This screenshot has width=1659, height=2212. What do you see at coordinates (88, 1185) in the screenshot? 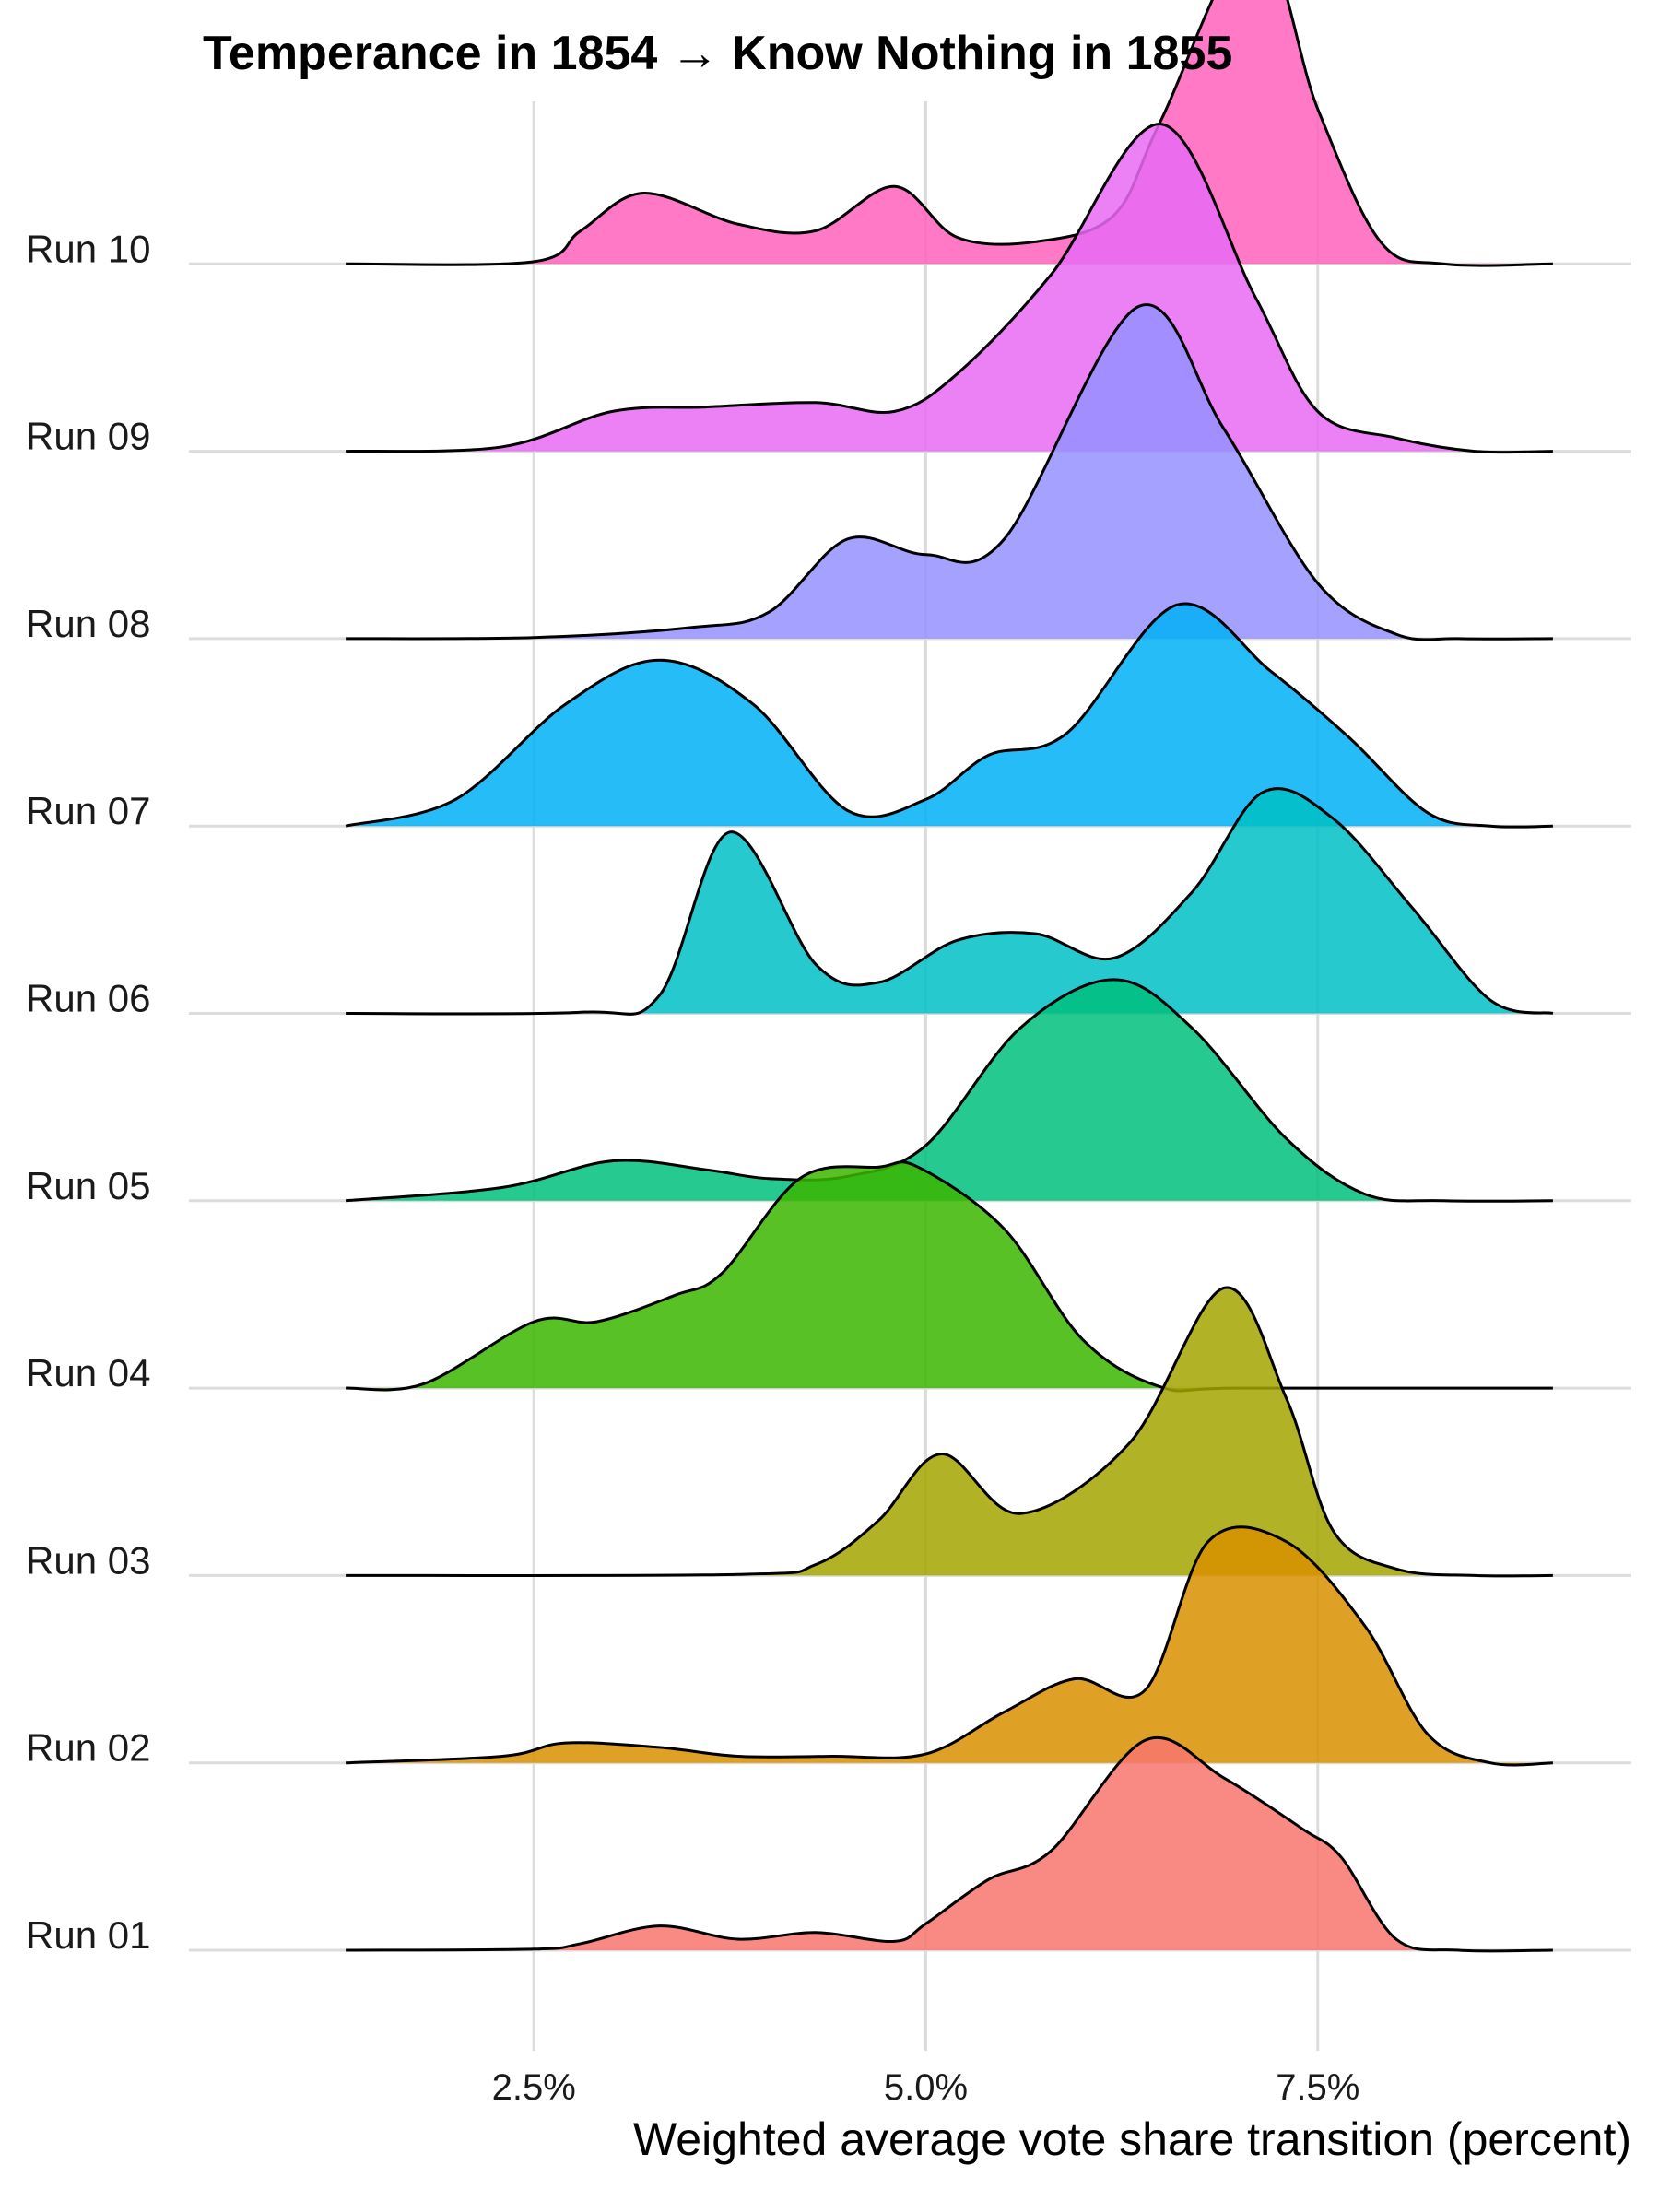
I see `y-axis-label: Run 05` at bounding box center [88, 1185].